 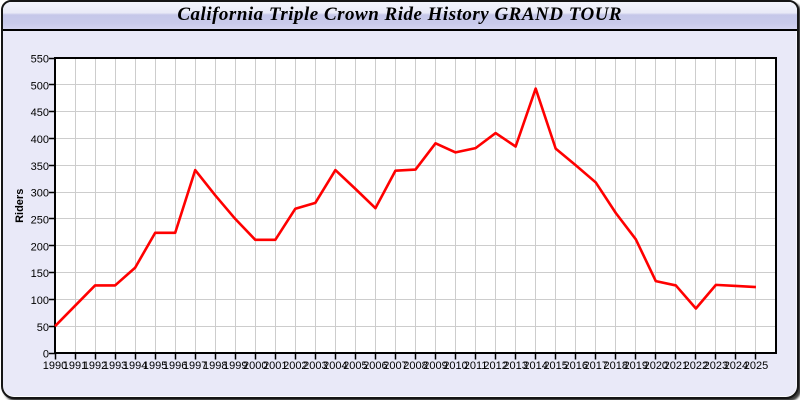 What do you see at coordinates (455, 366) in the screenshot?
I see `svg-text: 2010` at bounding box center [455, 366].